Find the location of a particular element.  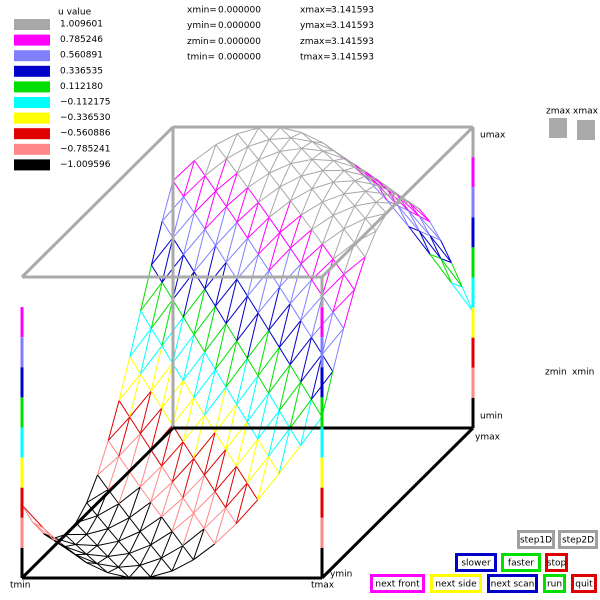

button: next side is located at coordinates (456, 583).